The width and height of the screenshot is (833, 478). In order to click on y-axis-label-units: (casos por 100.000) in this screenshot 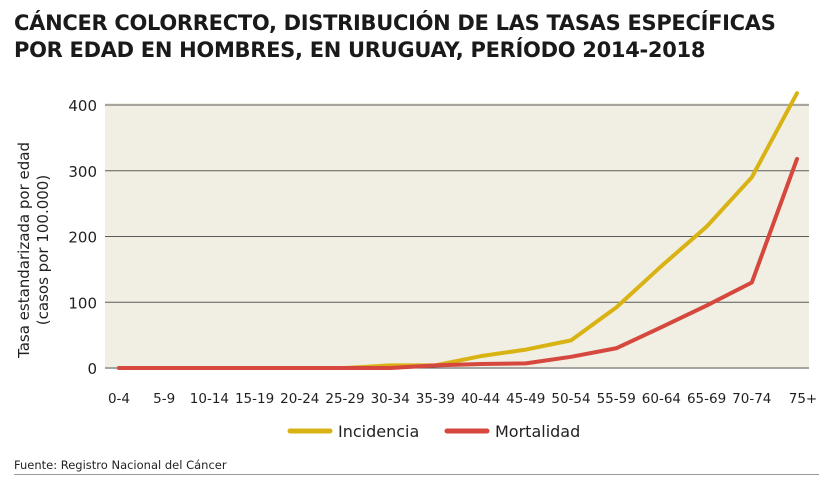, I will do `click(43, 250)`.